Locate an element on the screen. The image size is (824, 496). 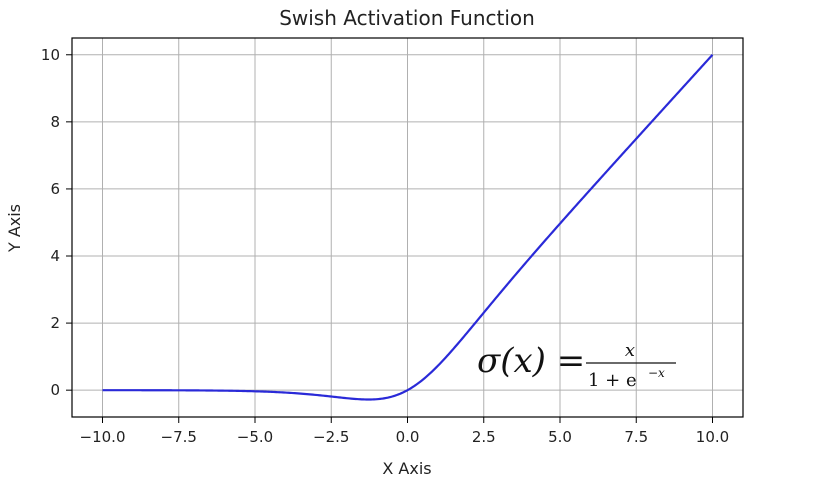
x-tick-label: 10.0 is located at coordinates (712, 437).